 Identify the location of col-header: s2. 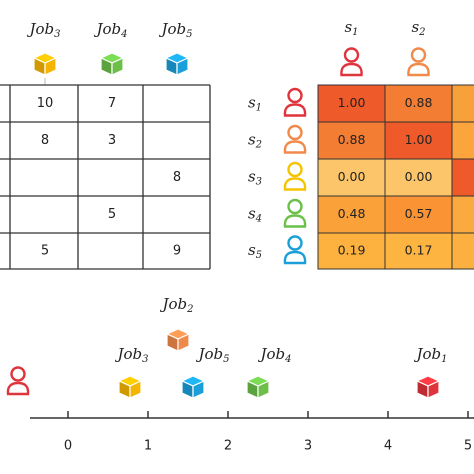
(418, 28).